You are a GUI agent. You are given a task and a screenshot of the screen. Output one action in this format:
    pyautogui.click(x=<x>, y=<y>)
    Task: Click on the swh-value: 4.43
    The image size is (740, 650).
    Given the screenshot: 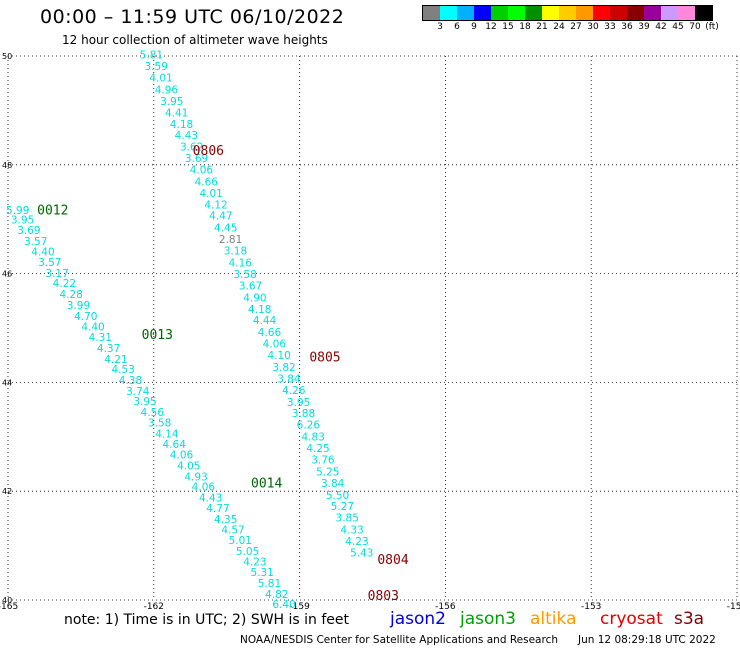 What is the action you would take?
    pyautogui.click(x=210, y=499)
    